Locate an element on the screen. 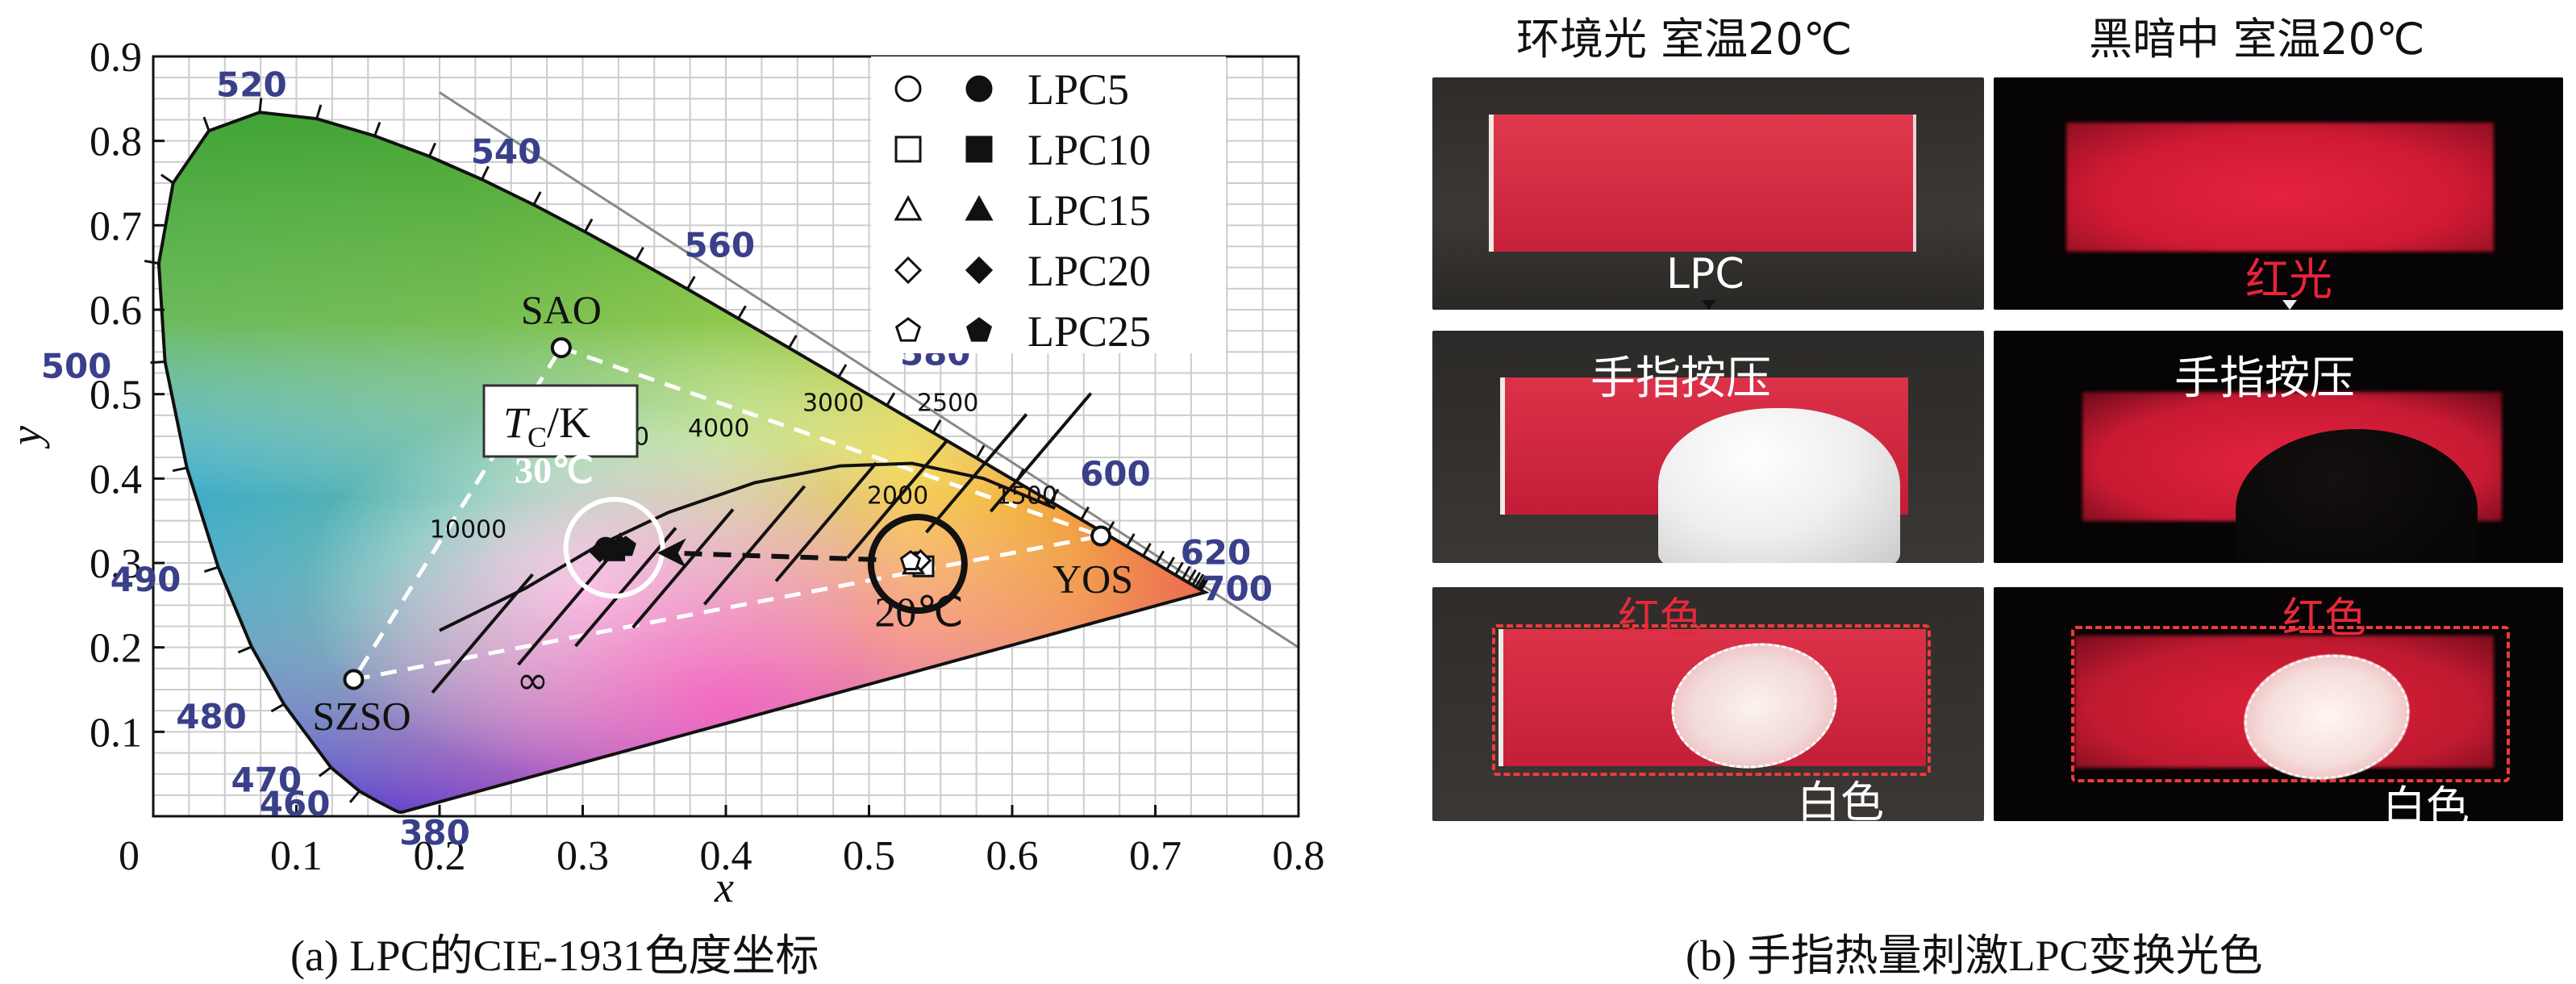 The width and height of the screenshot is (2576, 984). wavelength-label: 540 is located at coordinates (506, 151).